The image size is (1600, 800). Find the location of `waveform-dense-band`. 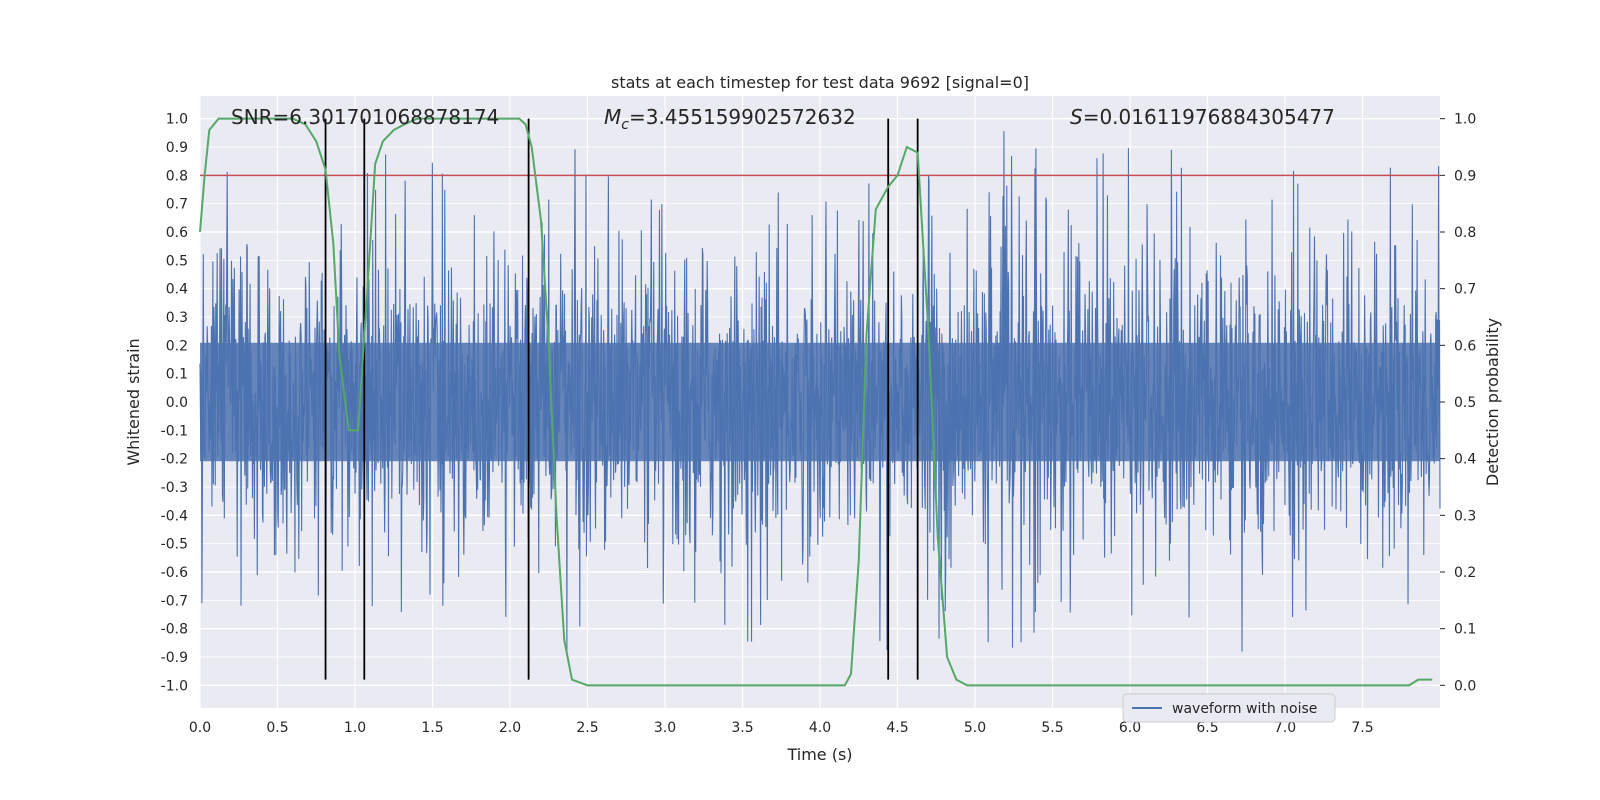

waveform-dense-band is located at coordinates (820, 402).